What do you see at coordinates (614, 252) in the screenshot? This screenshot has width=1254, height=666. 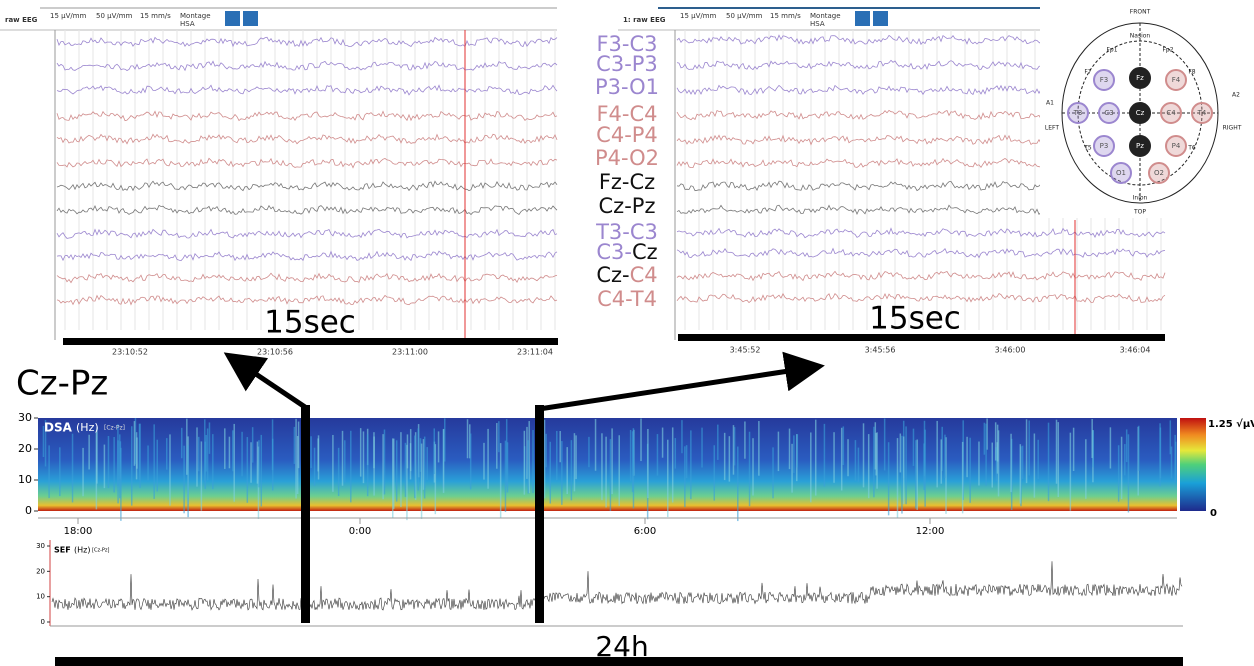 I see `channel-part: C3-` at bounding box center [614, 252].